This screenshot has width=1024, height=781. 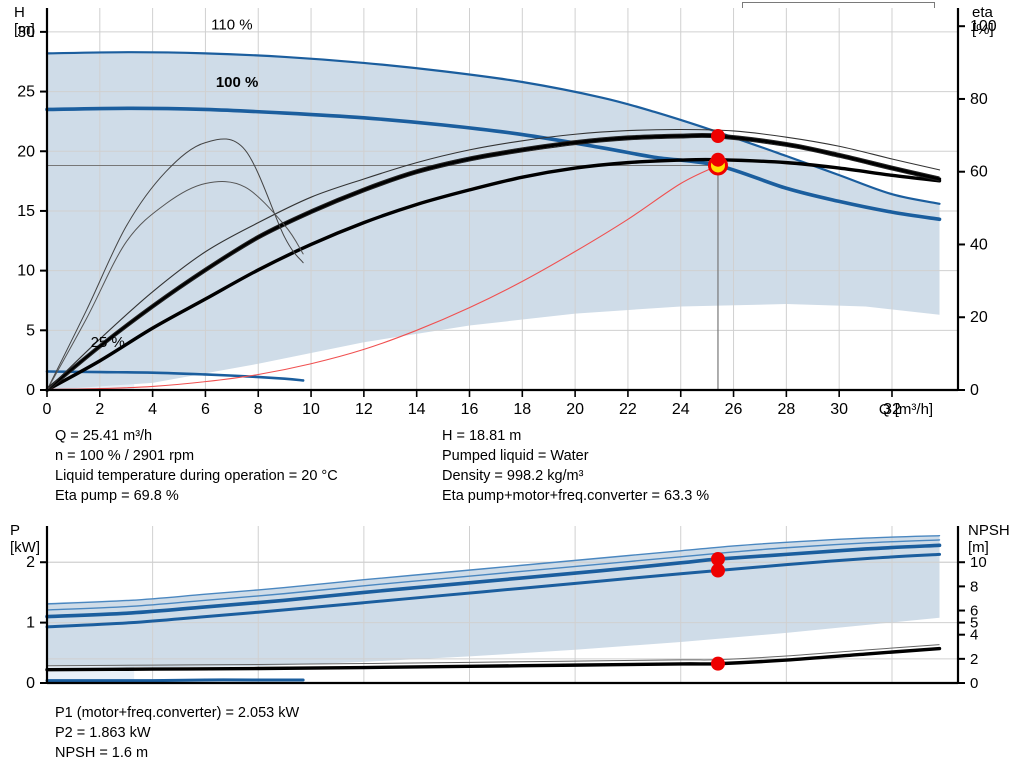 I want to click on duty-point-p2, so click(x=717, y=570).